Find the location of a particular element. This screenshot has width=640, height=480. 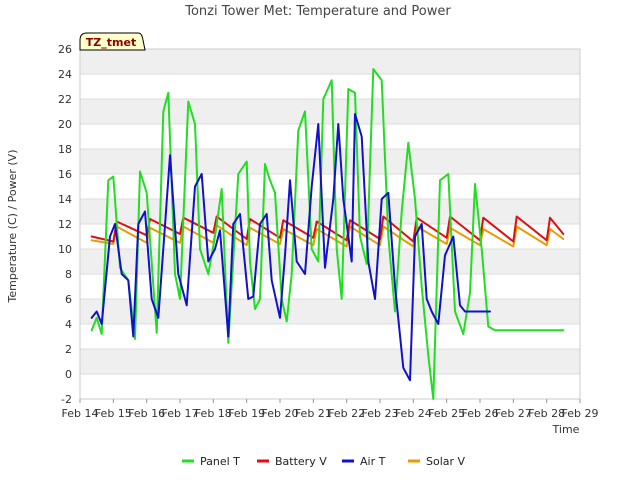

x-tick-label: Feb 22 is located at coordinates (346, 413).